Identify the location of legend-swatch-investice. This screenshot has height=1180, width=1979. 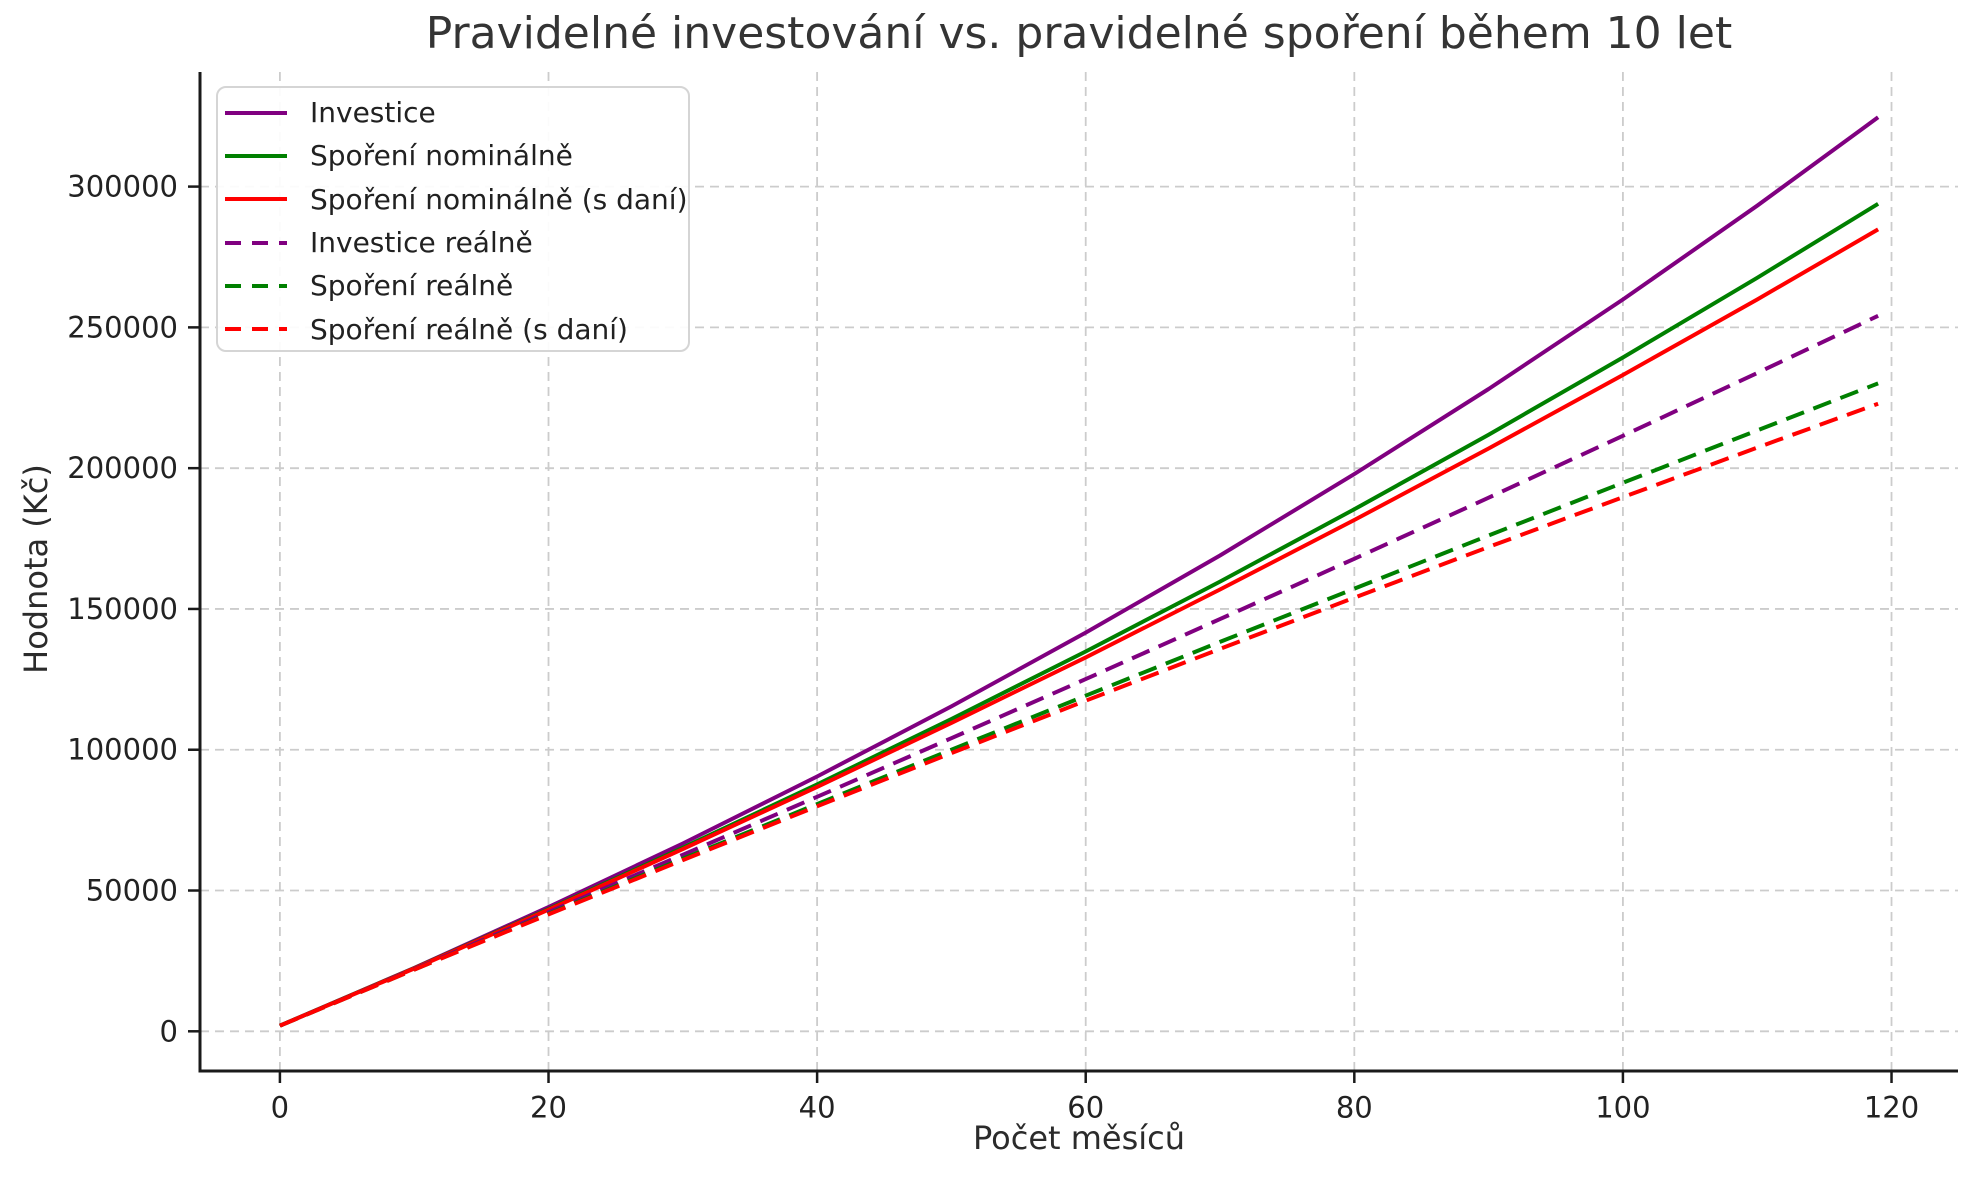
(256, 112).